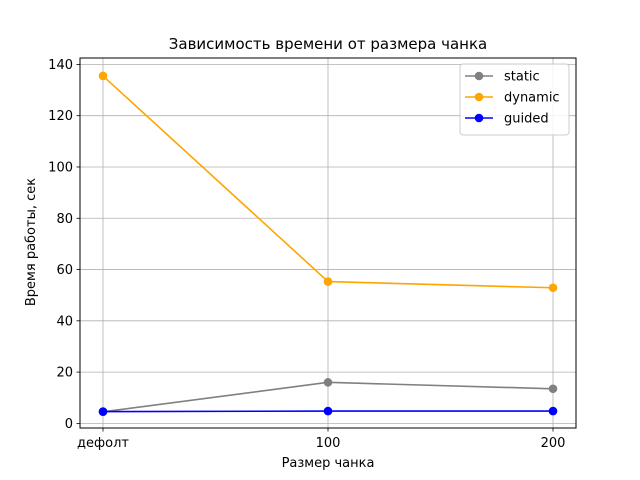  I want to click on y-tick-label: 140, so click(60, 65).